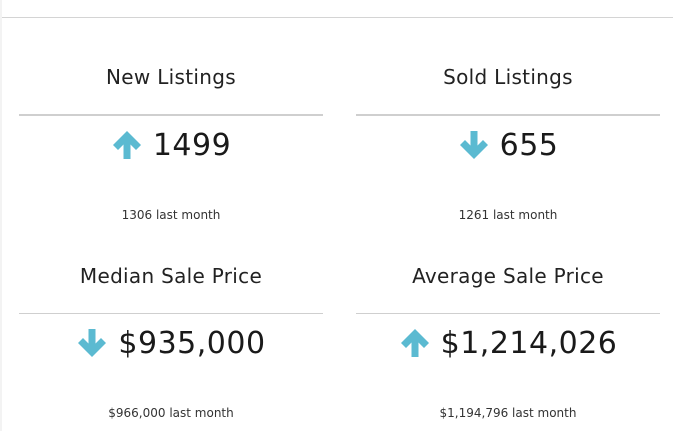  Describe the element at coordinates (171, 77) in the screenshot. I see `stat-title: New Listings` at that location.